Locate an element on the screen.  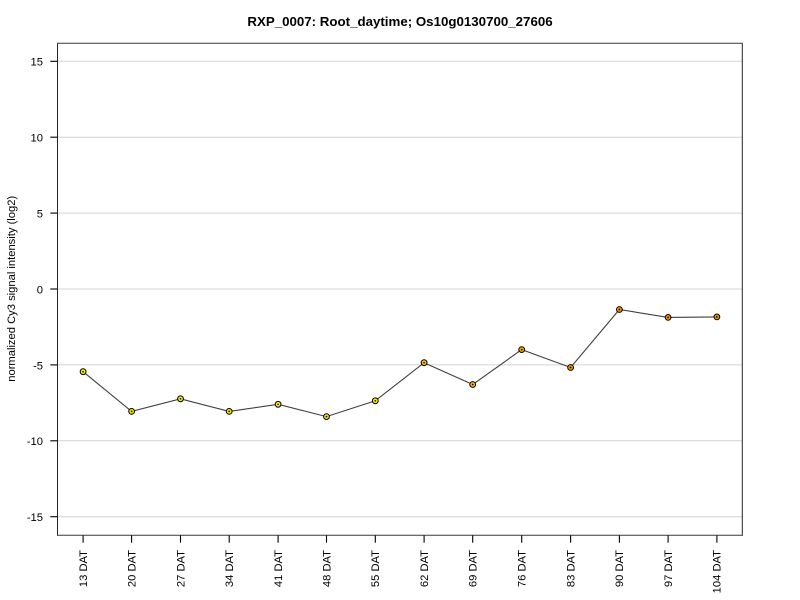
svg-text: 83 DAT is located at coordinates (571, 568).